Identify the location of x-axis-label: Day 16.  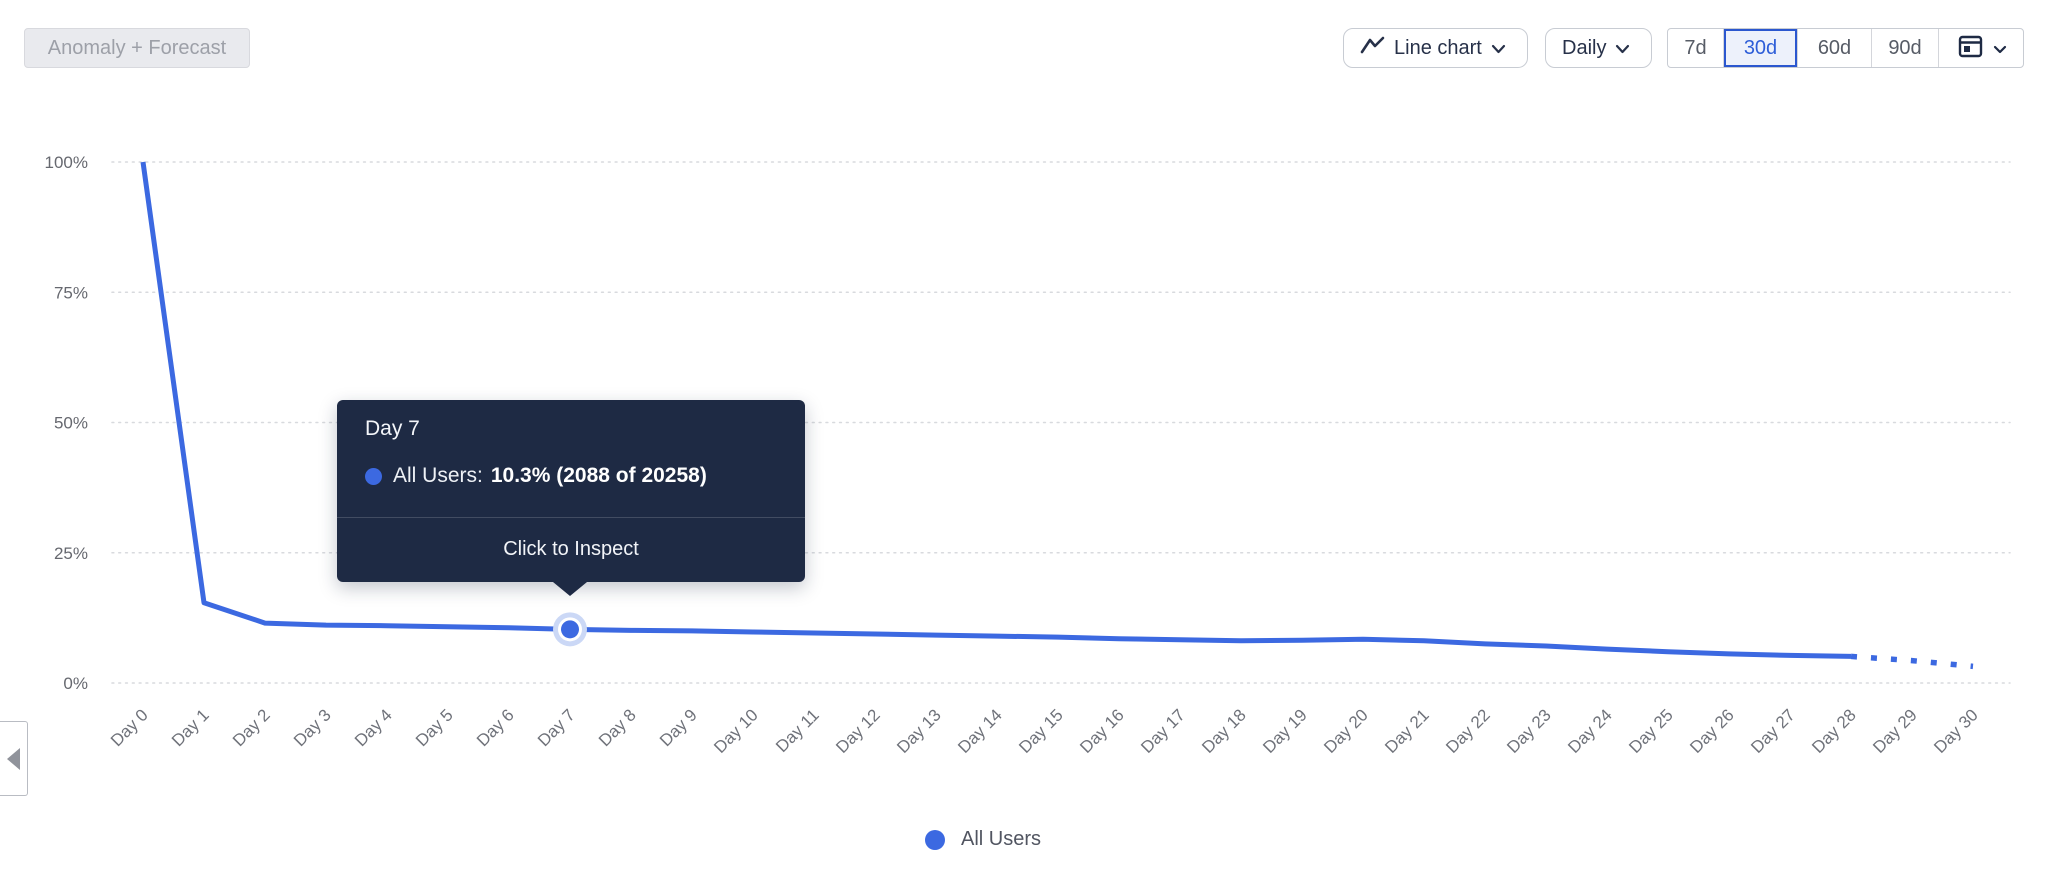
(1102, 731).